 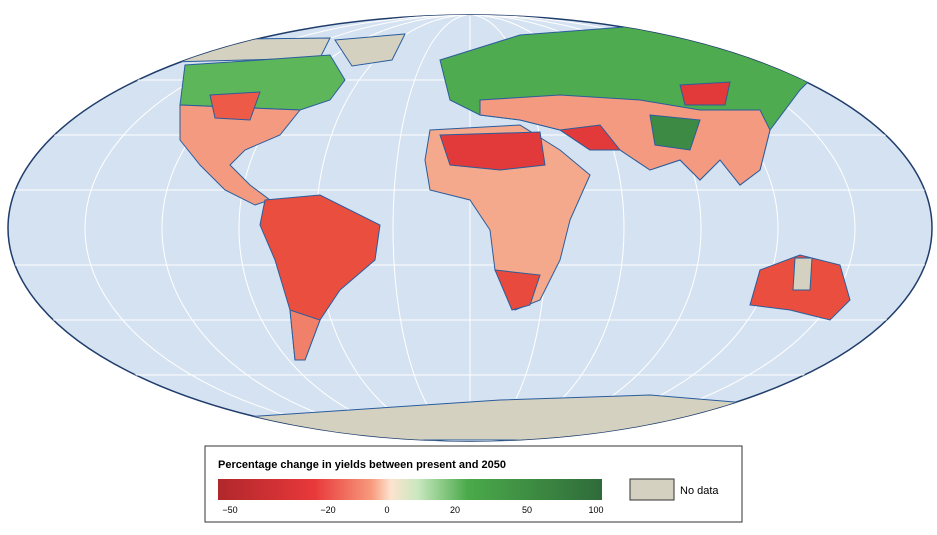 What do you see at coordinates (327, 510) in the screenshot?
I see `scale-tick-label: −20` at bounding box center [327, 510].